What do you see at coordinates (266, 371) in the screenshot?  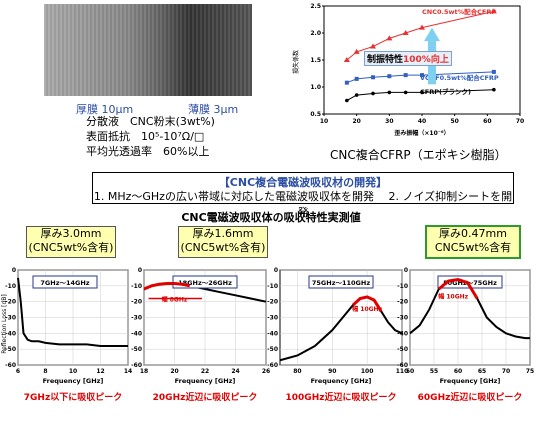 I see `absorption-xtick-label: 26` at bounding box center [266, 371].